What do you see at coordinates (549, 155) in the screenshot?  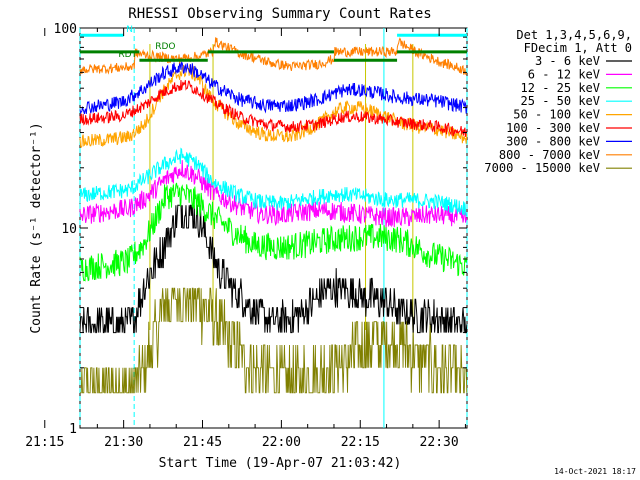 I see `legend-label: 800 - 7000 keV` at bounding box center [549, 155].